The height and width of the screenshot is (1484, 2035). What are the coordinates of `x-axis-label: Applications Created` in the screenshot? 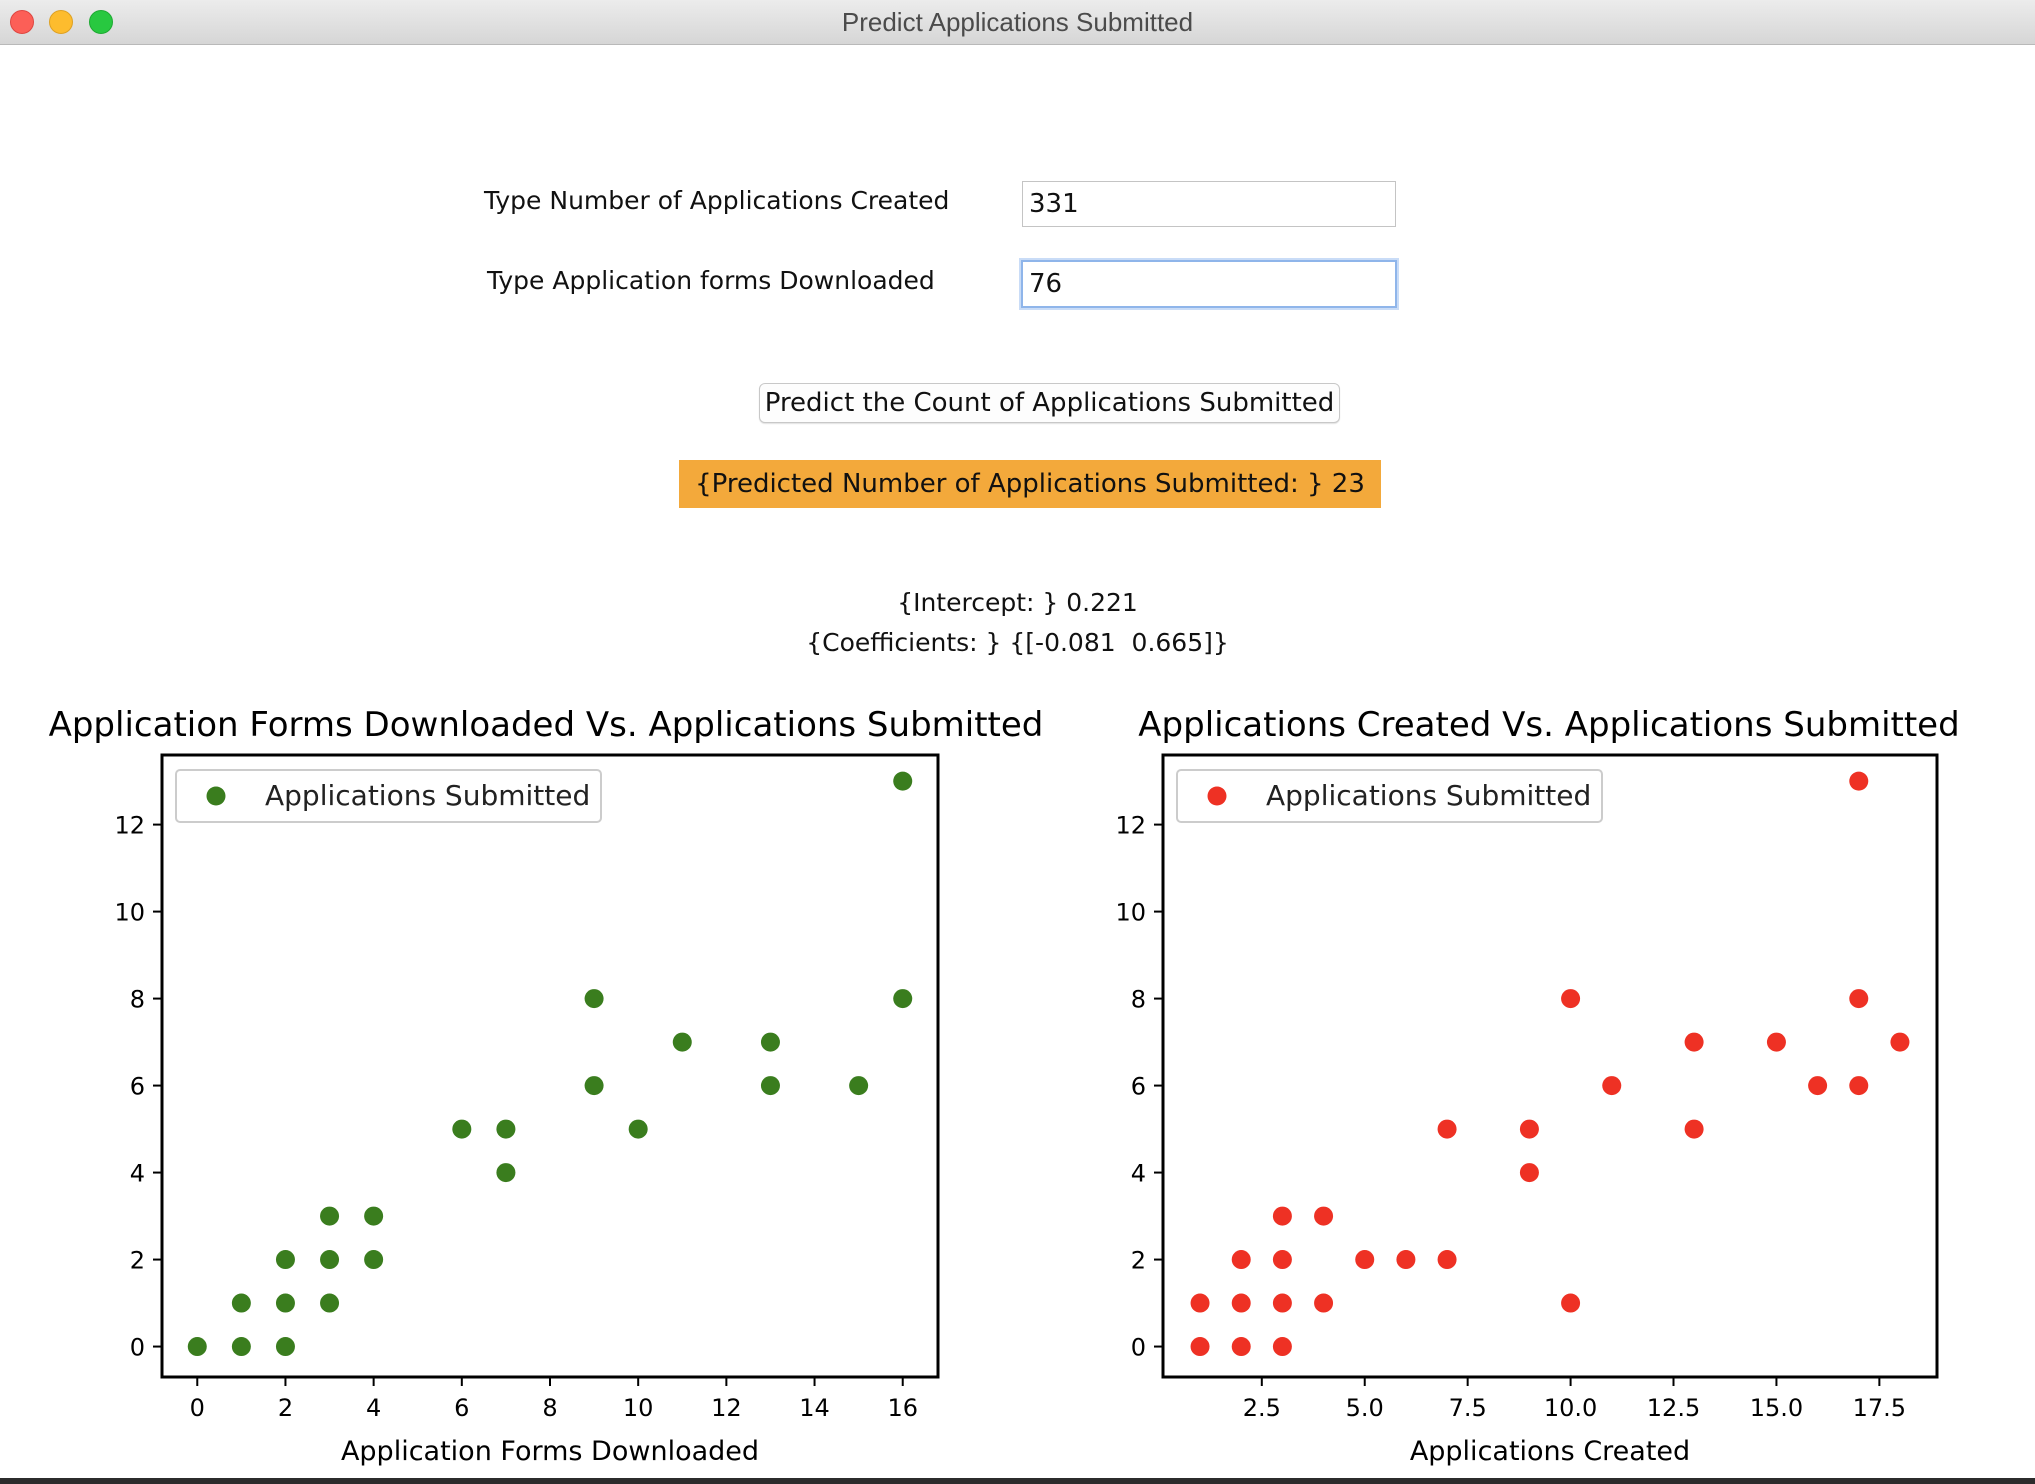 It's located at (1550, 1451).